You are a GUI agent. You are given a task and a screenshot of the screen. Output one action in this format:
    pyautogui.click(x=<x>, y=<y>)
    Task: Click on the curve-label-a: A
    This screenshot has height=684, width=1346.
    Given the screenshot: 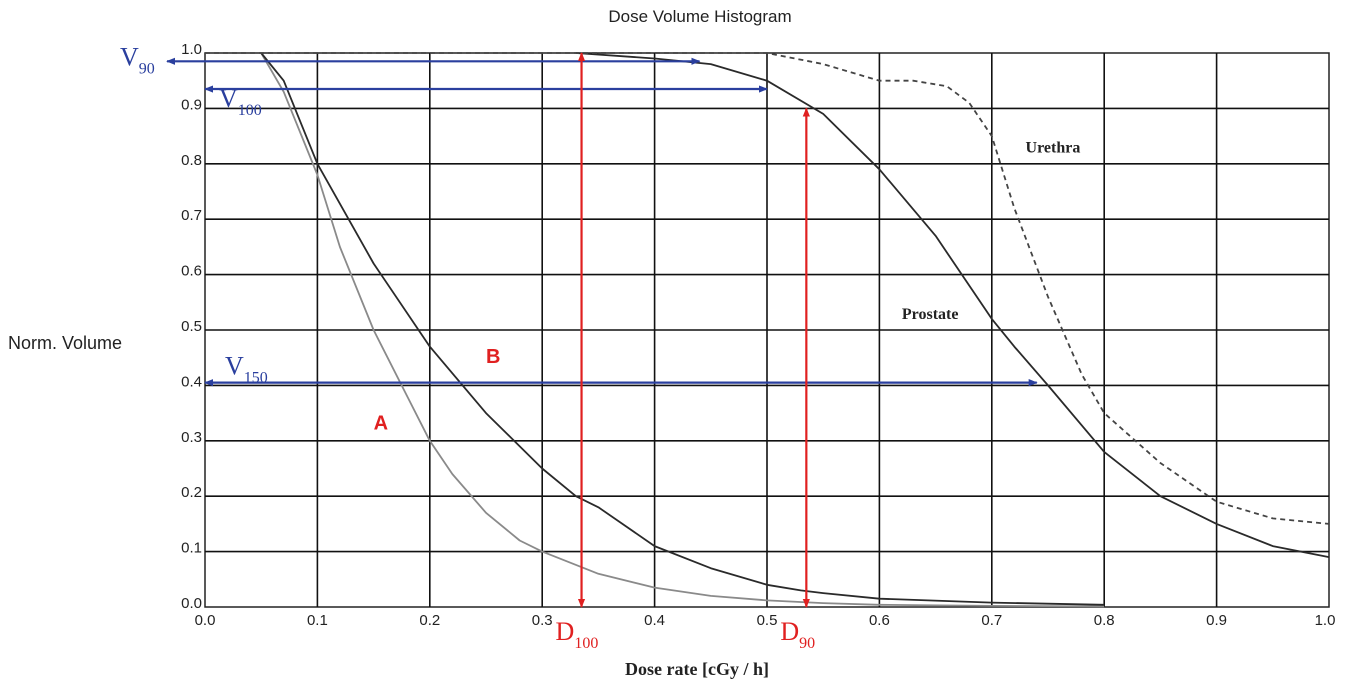 What is the action you would take?
    pyautogui.click(x=381, y=424)
    